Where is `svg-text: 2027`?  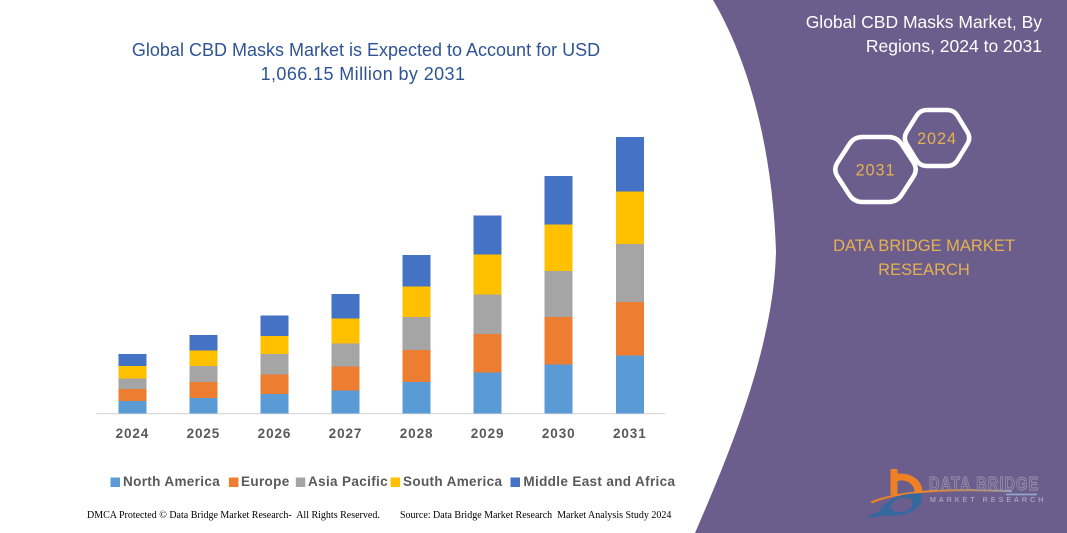
svg-text: 2027 is located at coordinates (346, 433).